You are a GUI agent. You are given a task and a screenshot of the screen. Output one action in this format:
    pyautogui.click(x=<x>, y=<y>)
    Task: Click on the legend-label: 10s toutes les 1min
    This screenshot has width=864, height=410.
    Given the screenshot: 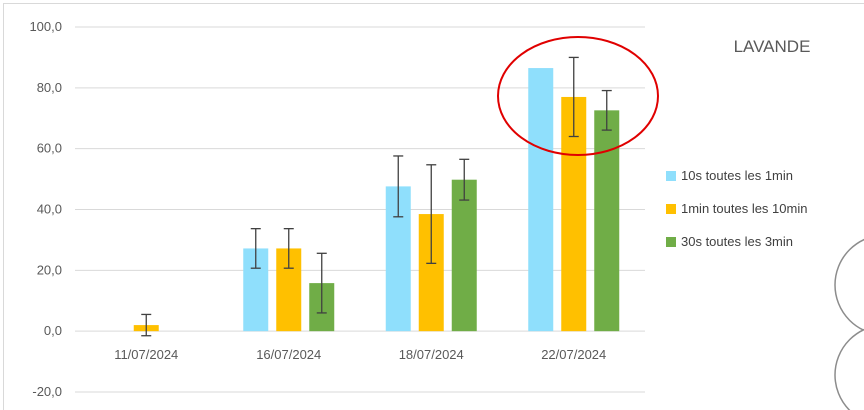 What is the action you would take?
    pyautogui.click(x=737, y=175)
    